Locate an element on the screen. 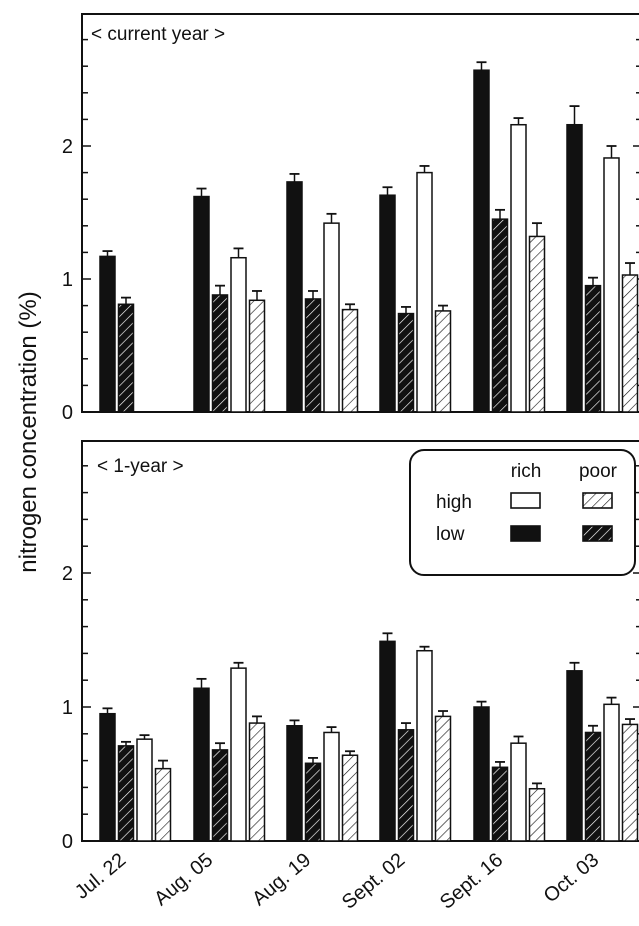 This screenshot has width=639, height=926. legend-swatch-high-rich is located at coordinates (525, 500).